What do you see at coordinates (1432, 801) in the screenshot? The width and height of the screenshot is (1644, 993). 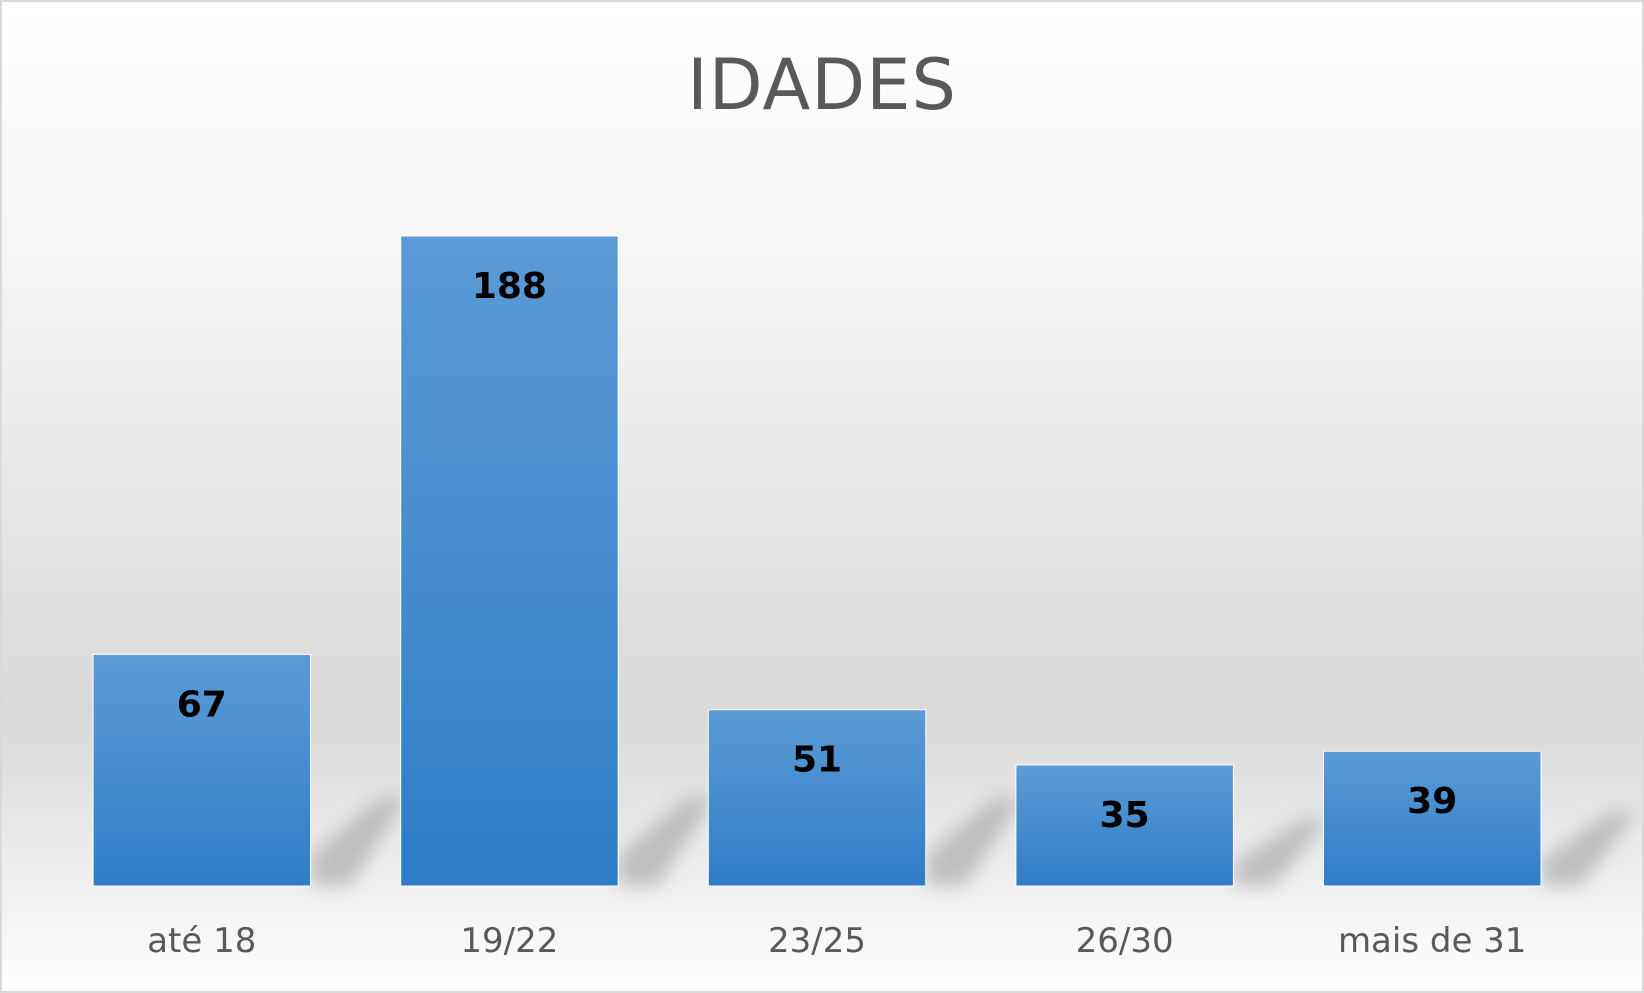 I see `bar-value-label-4: 39` at bounding box center [1432, 801].